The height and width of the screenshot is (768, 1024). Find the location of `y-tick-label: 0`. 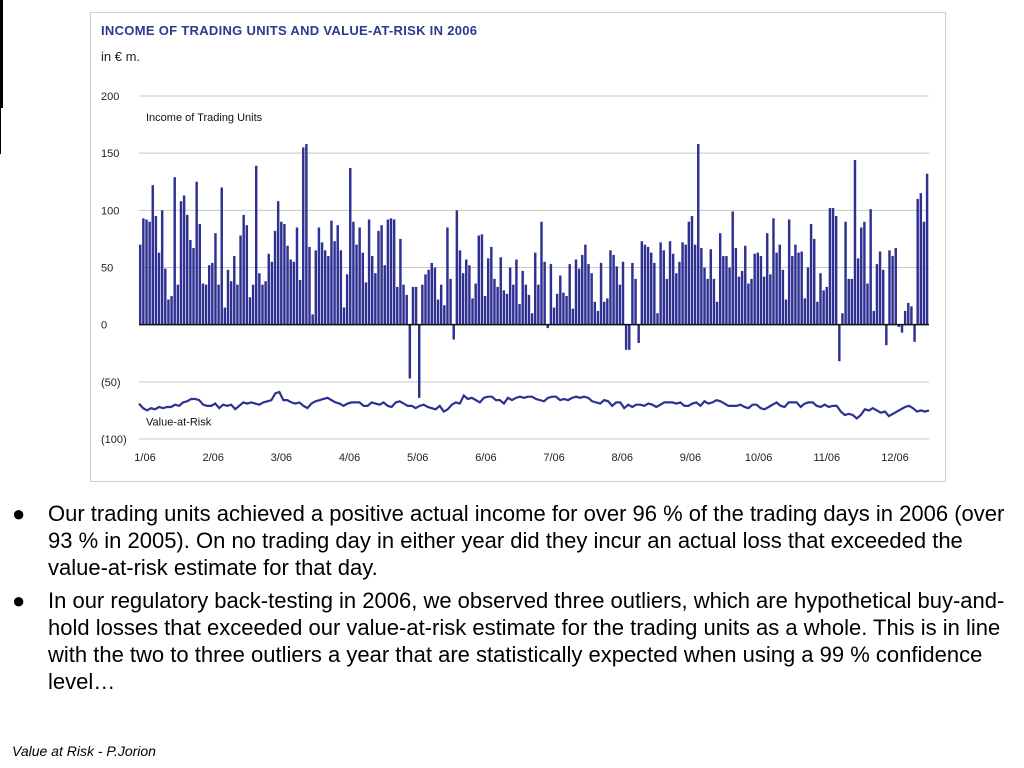

y-tick-label: 0 is located at coordinates (104, 326).